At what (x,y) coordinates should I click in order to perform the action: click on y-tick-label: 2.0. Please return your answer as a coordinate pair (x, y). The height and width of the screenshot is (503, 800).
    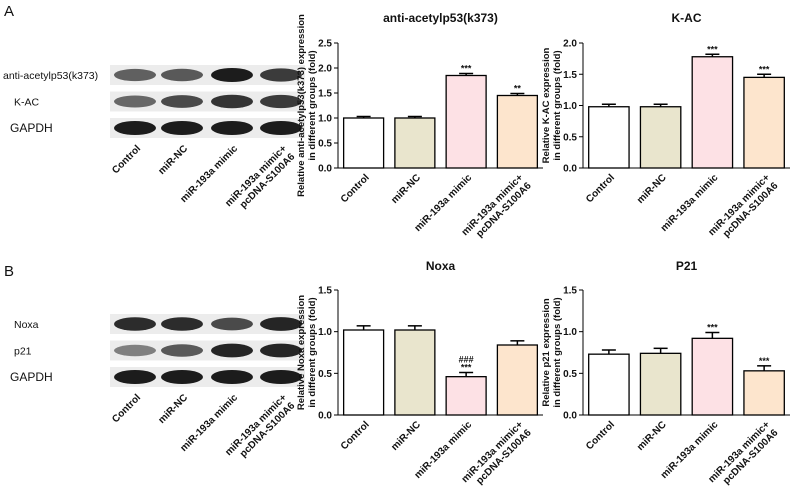
    Looking at the image, I should click on (570, 44).